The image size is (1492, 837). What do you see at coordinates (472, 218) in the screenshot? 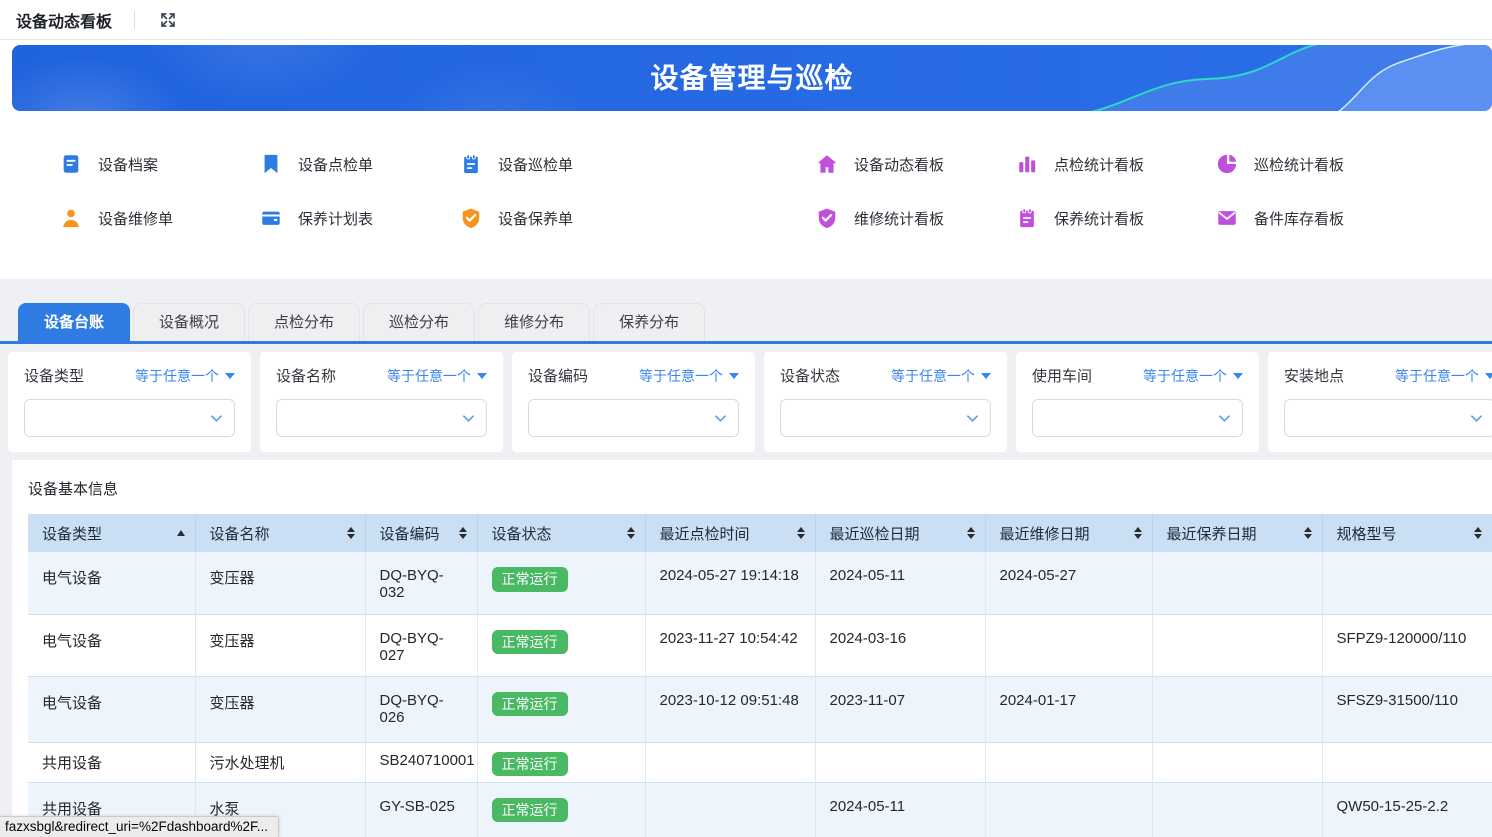
I see `shield-check-icon` at bounding box center [472, 218].